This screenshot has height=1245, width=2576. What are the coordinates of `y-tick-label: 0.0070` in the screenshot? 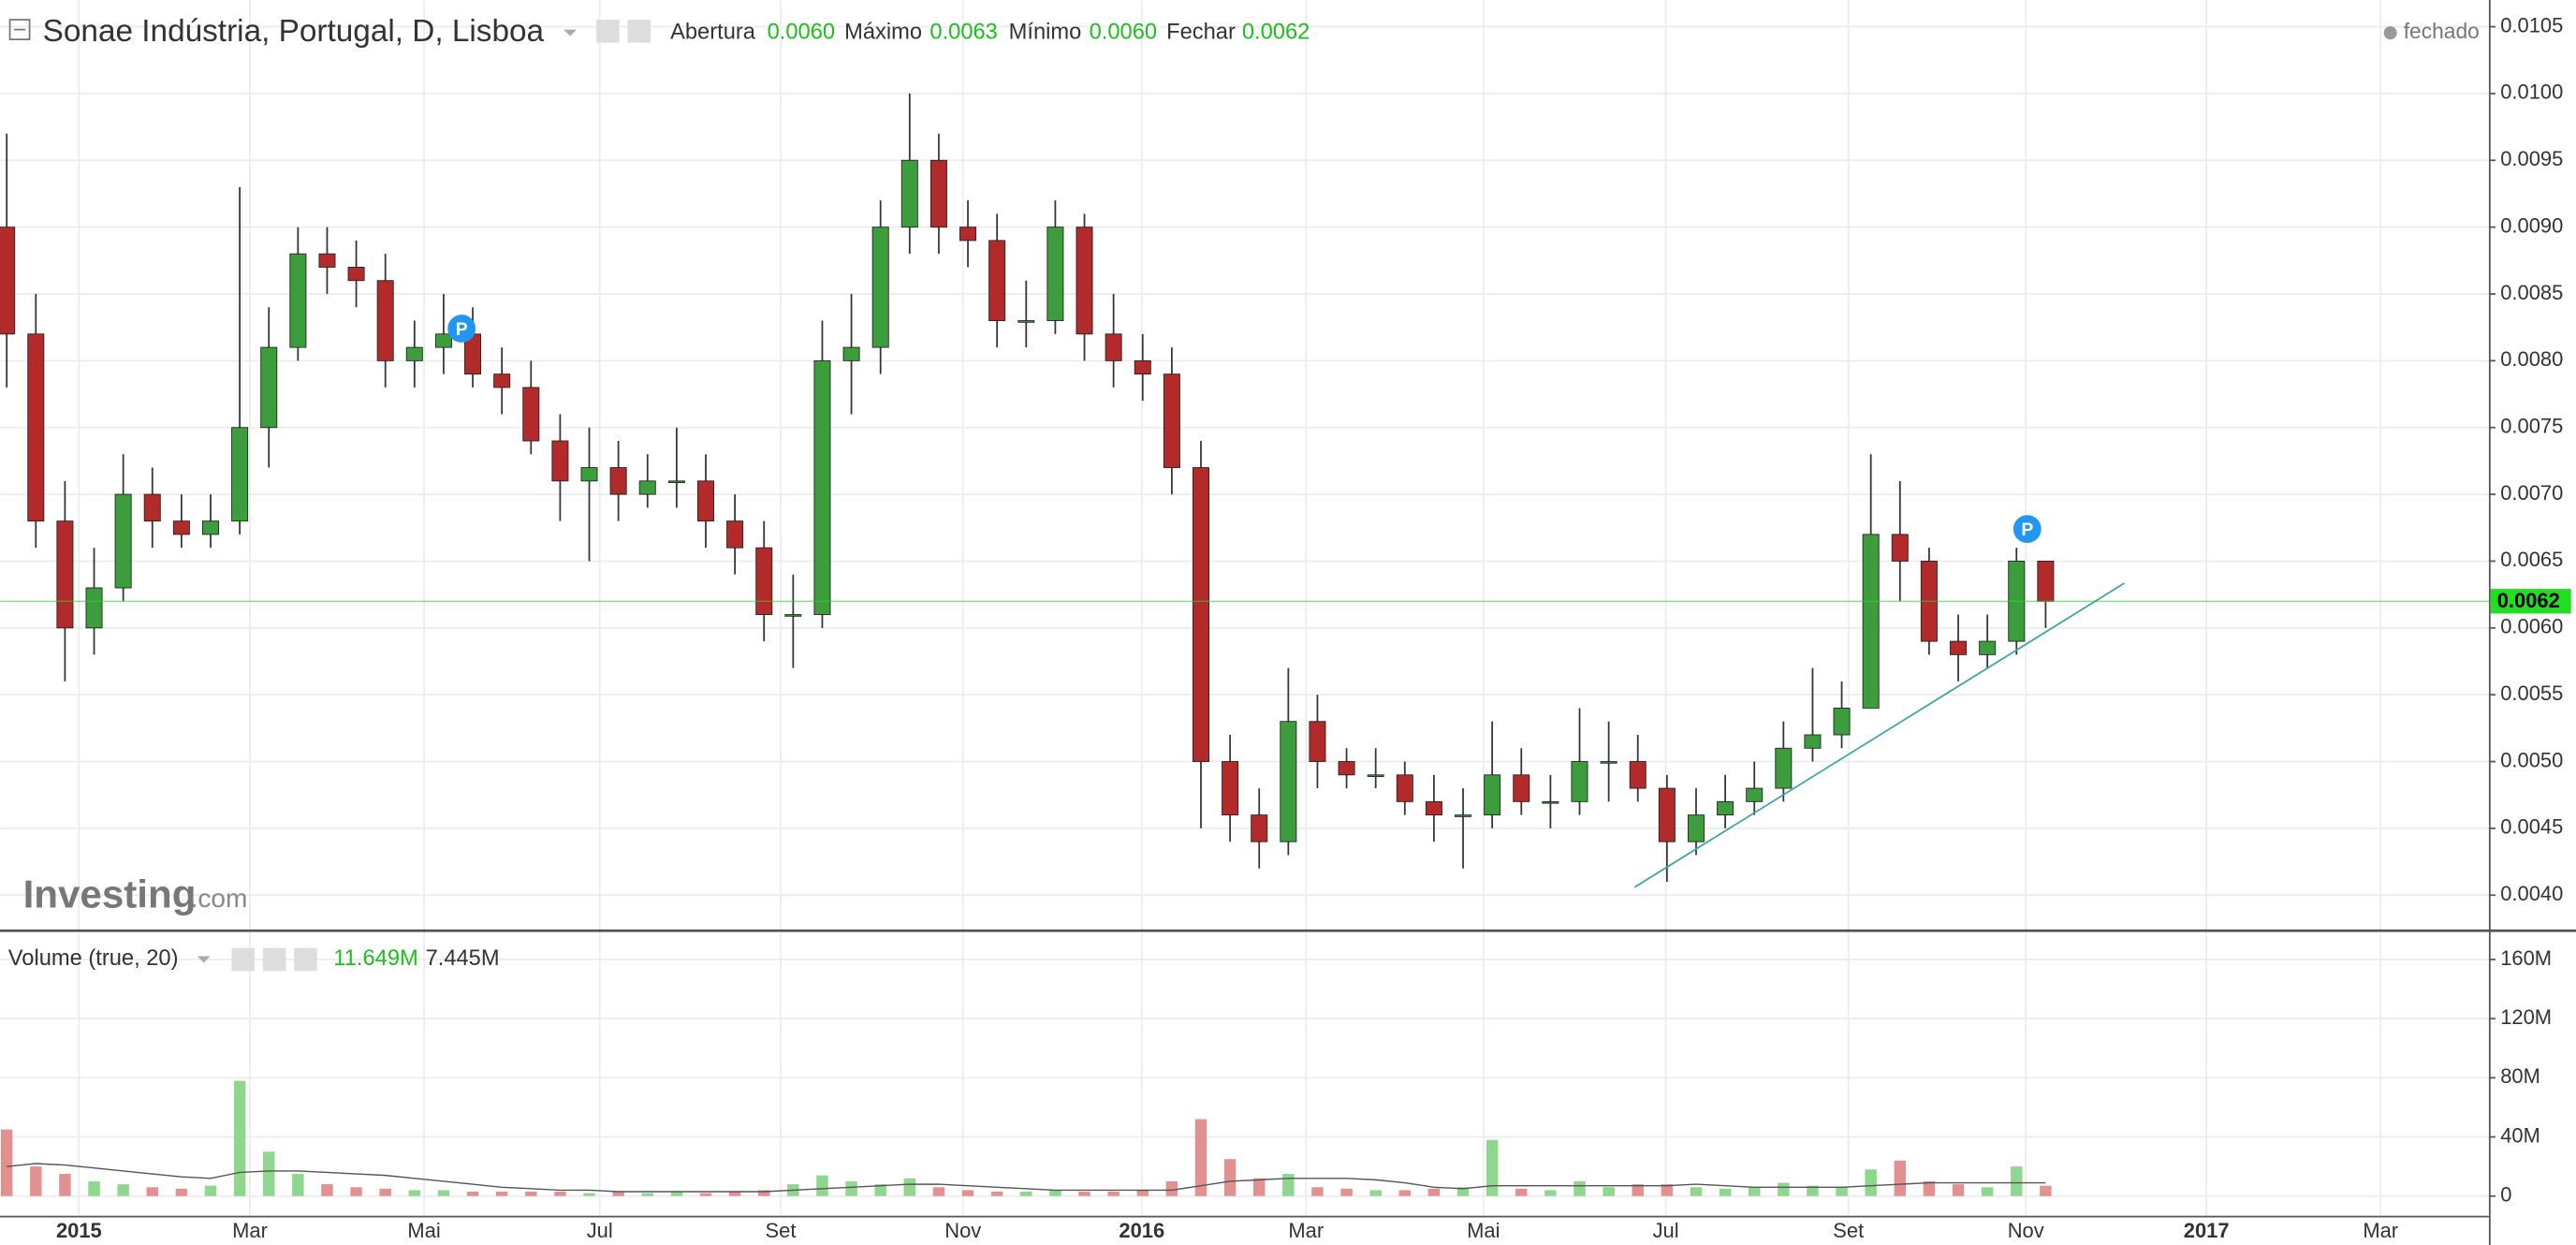 It's located at (2531, 493).